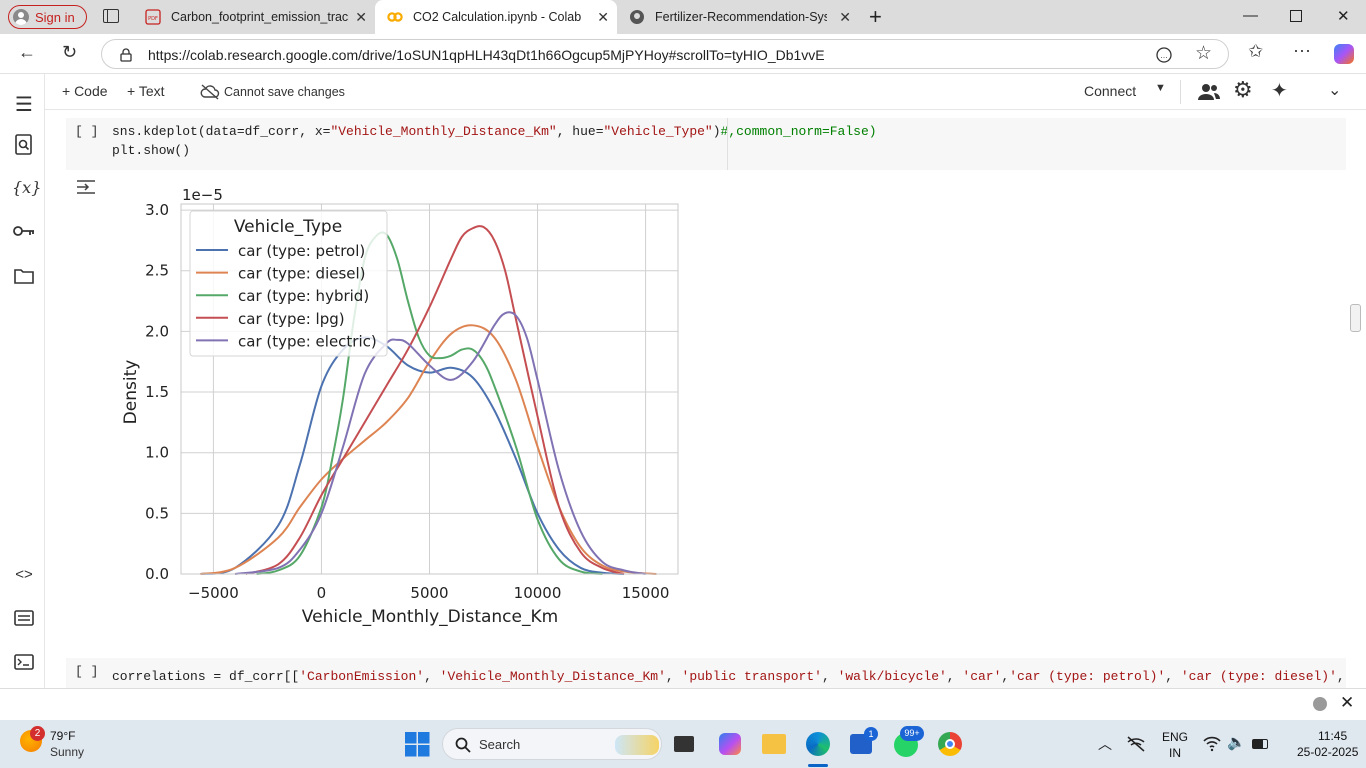 The width and height of the screenshot is (1366, 768). I want to click on colab-sidebar: ☰ {x} <>, so click(22, 381).